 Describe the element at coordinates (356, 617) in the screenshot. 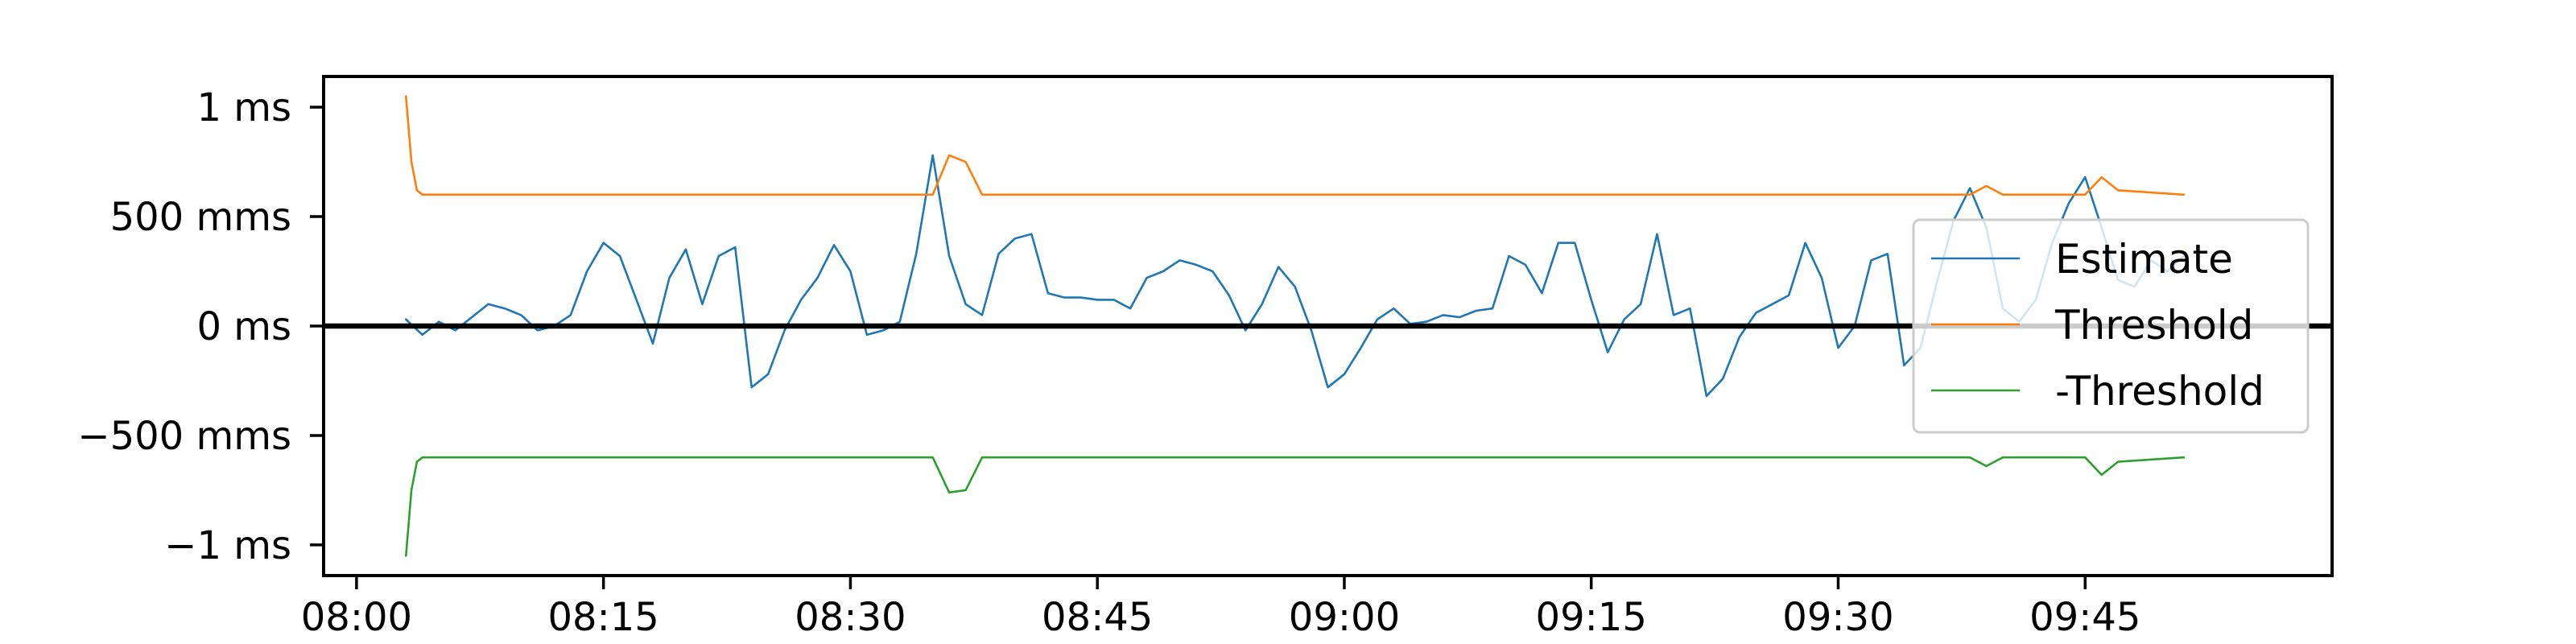

I see `x-tick-label: 08:00` at that location.